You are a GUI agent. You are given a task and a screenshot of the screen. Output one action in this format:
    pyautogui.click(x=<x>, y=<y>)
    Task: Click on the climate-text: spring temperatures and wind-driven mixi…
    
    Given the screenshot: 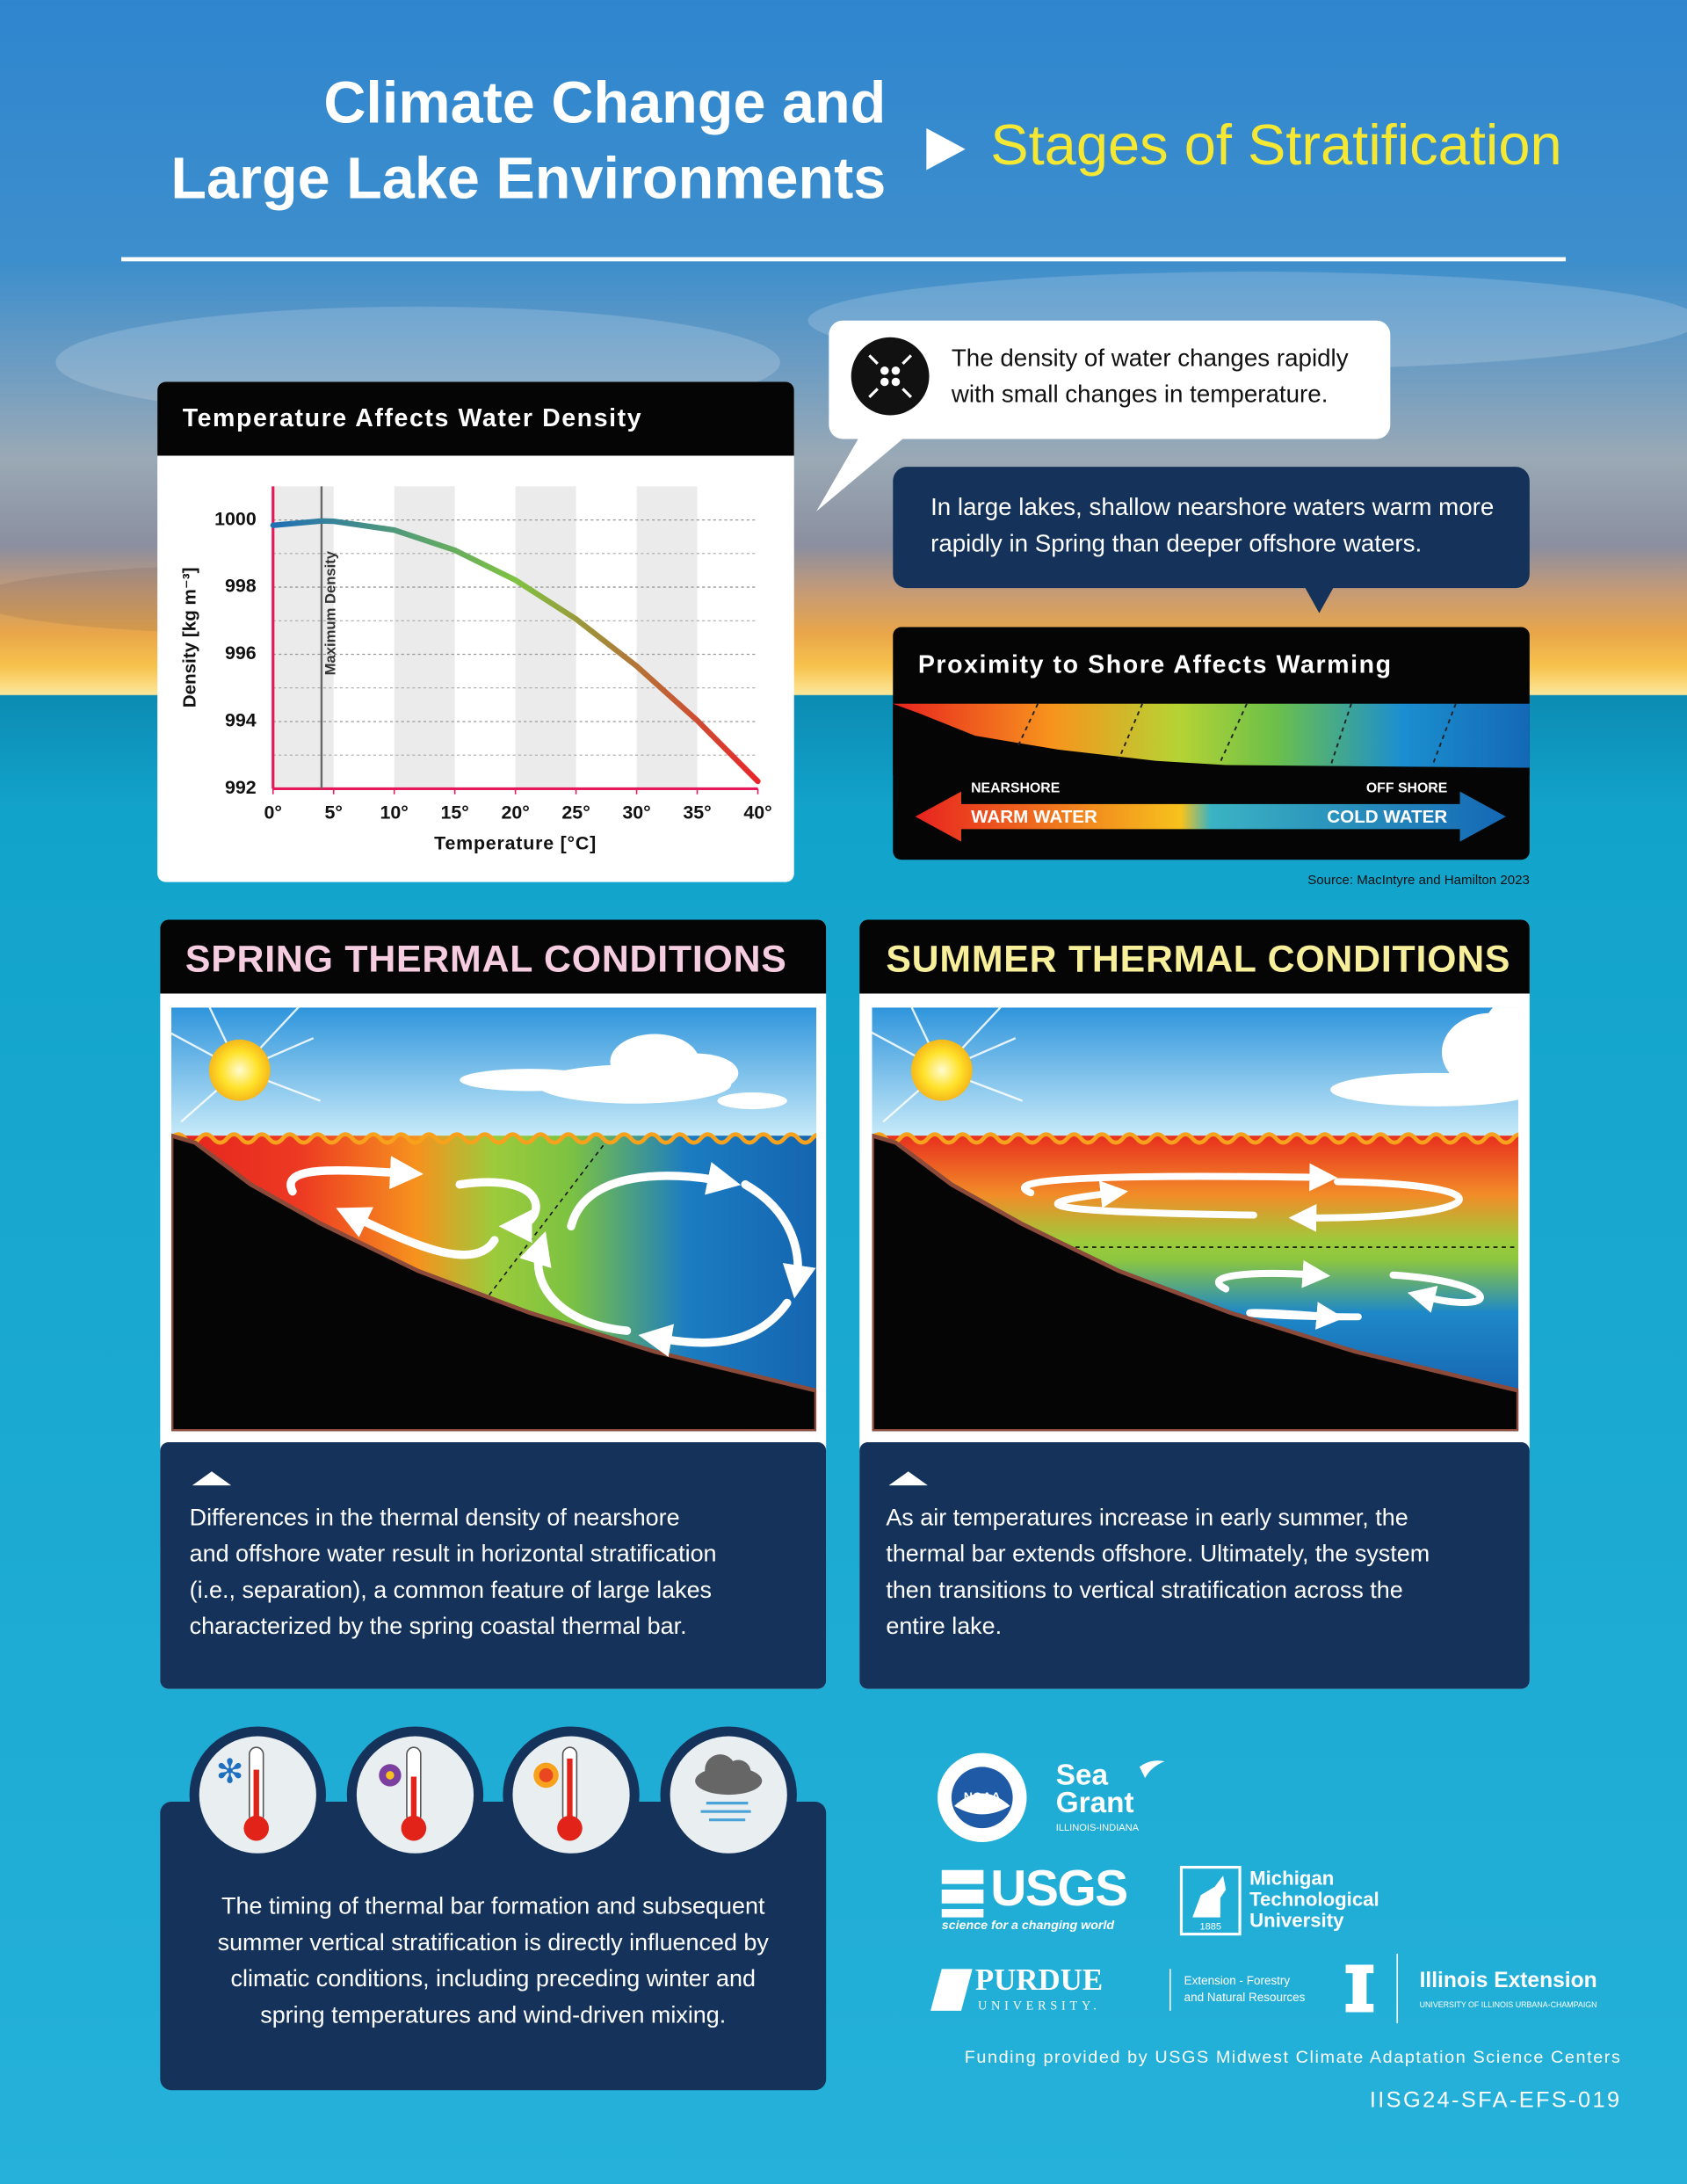 What is the action you would take?
    pyautogui.click(x=493, y=2014)
    